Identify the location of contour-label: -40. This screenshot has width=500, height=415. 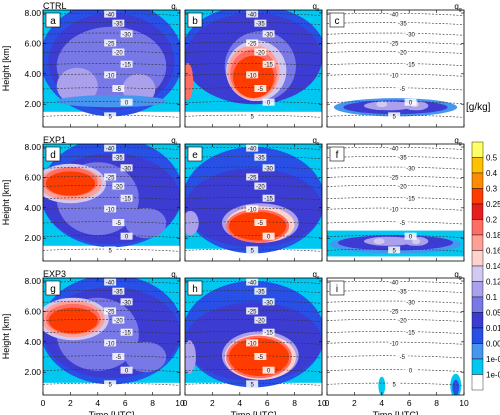
(394, 16).